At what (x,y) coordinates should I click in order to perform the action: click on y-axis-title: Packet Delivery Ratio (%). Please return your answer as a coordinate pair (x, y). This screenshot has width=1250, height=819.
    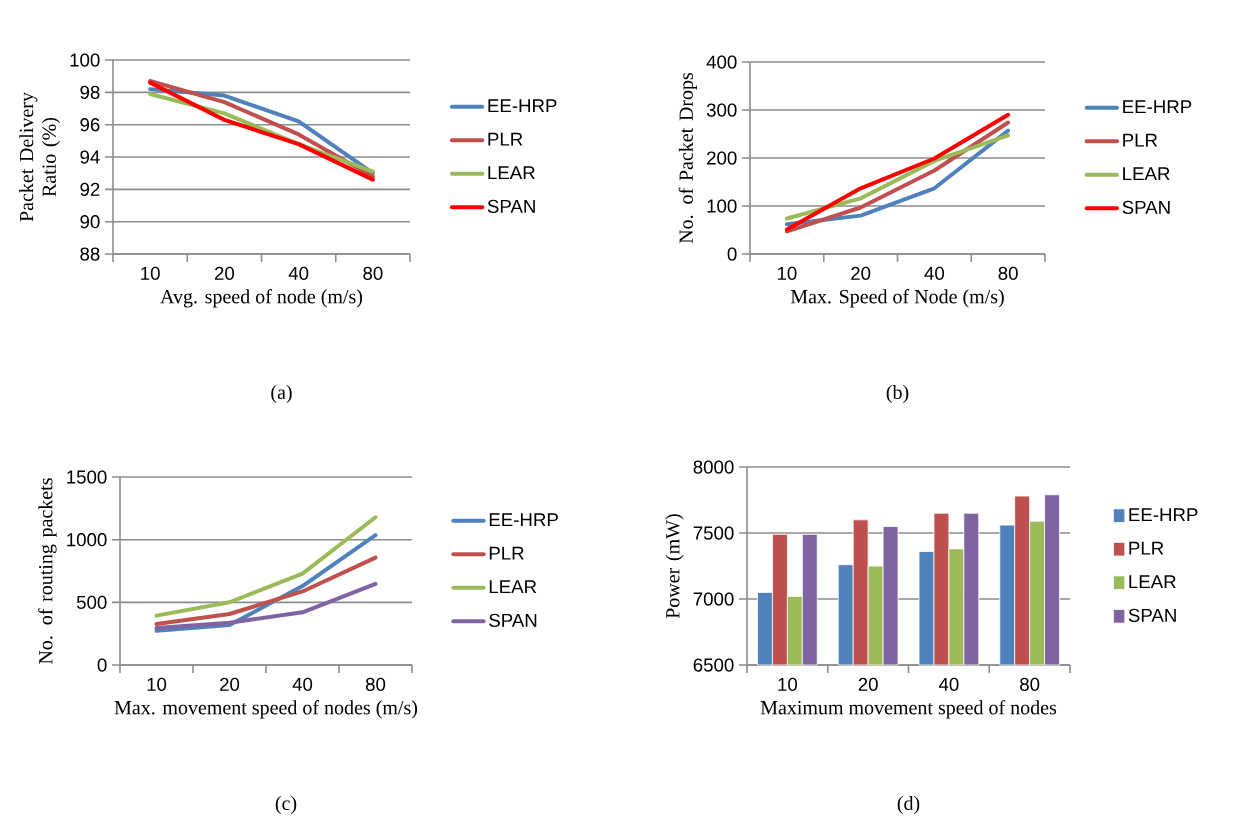
    Looking at the image, I should click on (39, 157).